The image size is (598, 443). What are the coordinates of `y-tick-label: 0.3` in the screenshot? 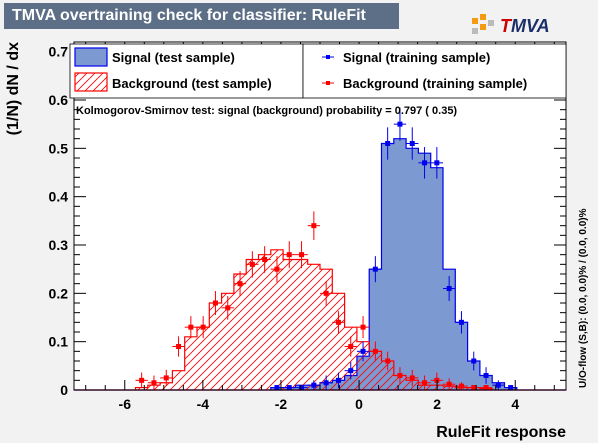 It's located at (59, 245).